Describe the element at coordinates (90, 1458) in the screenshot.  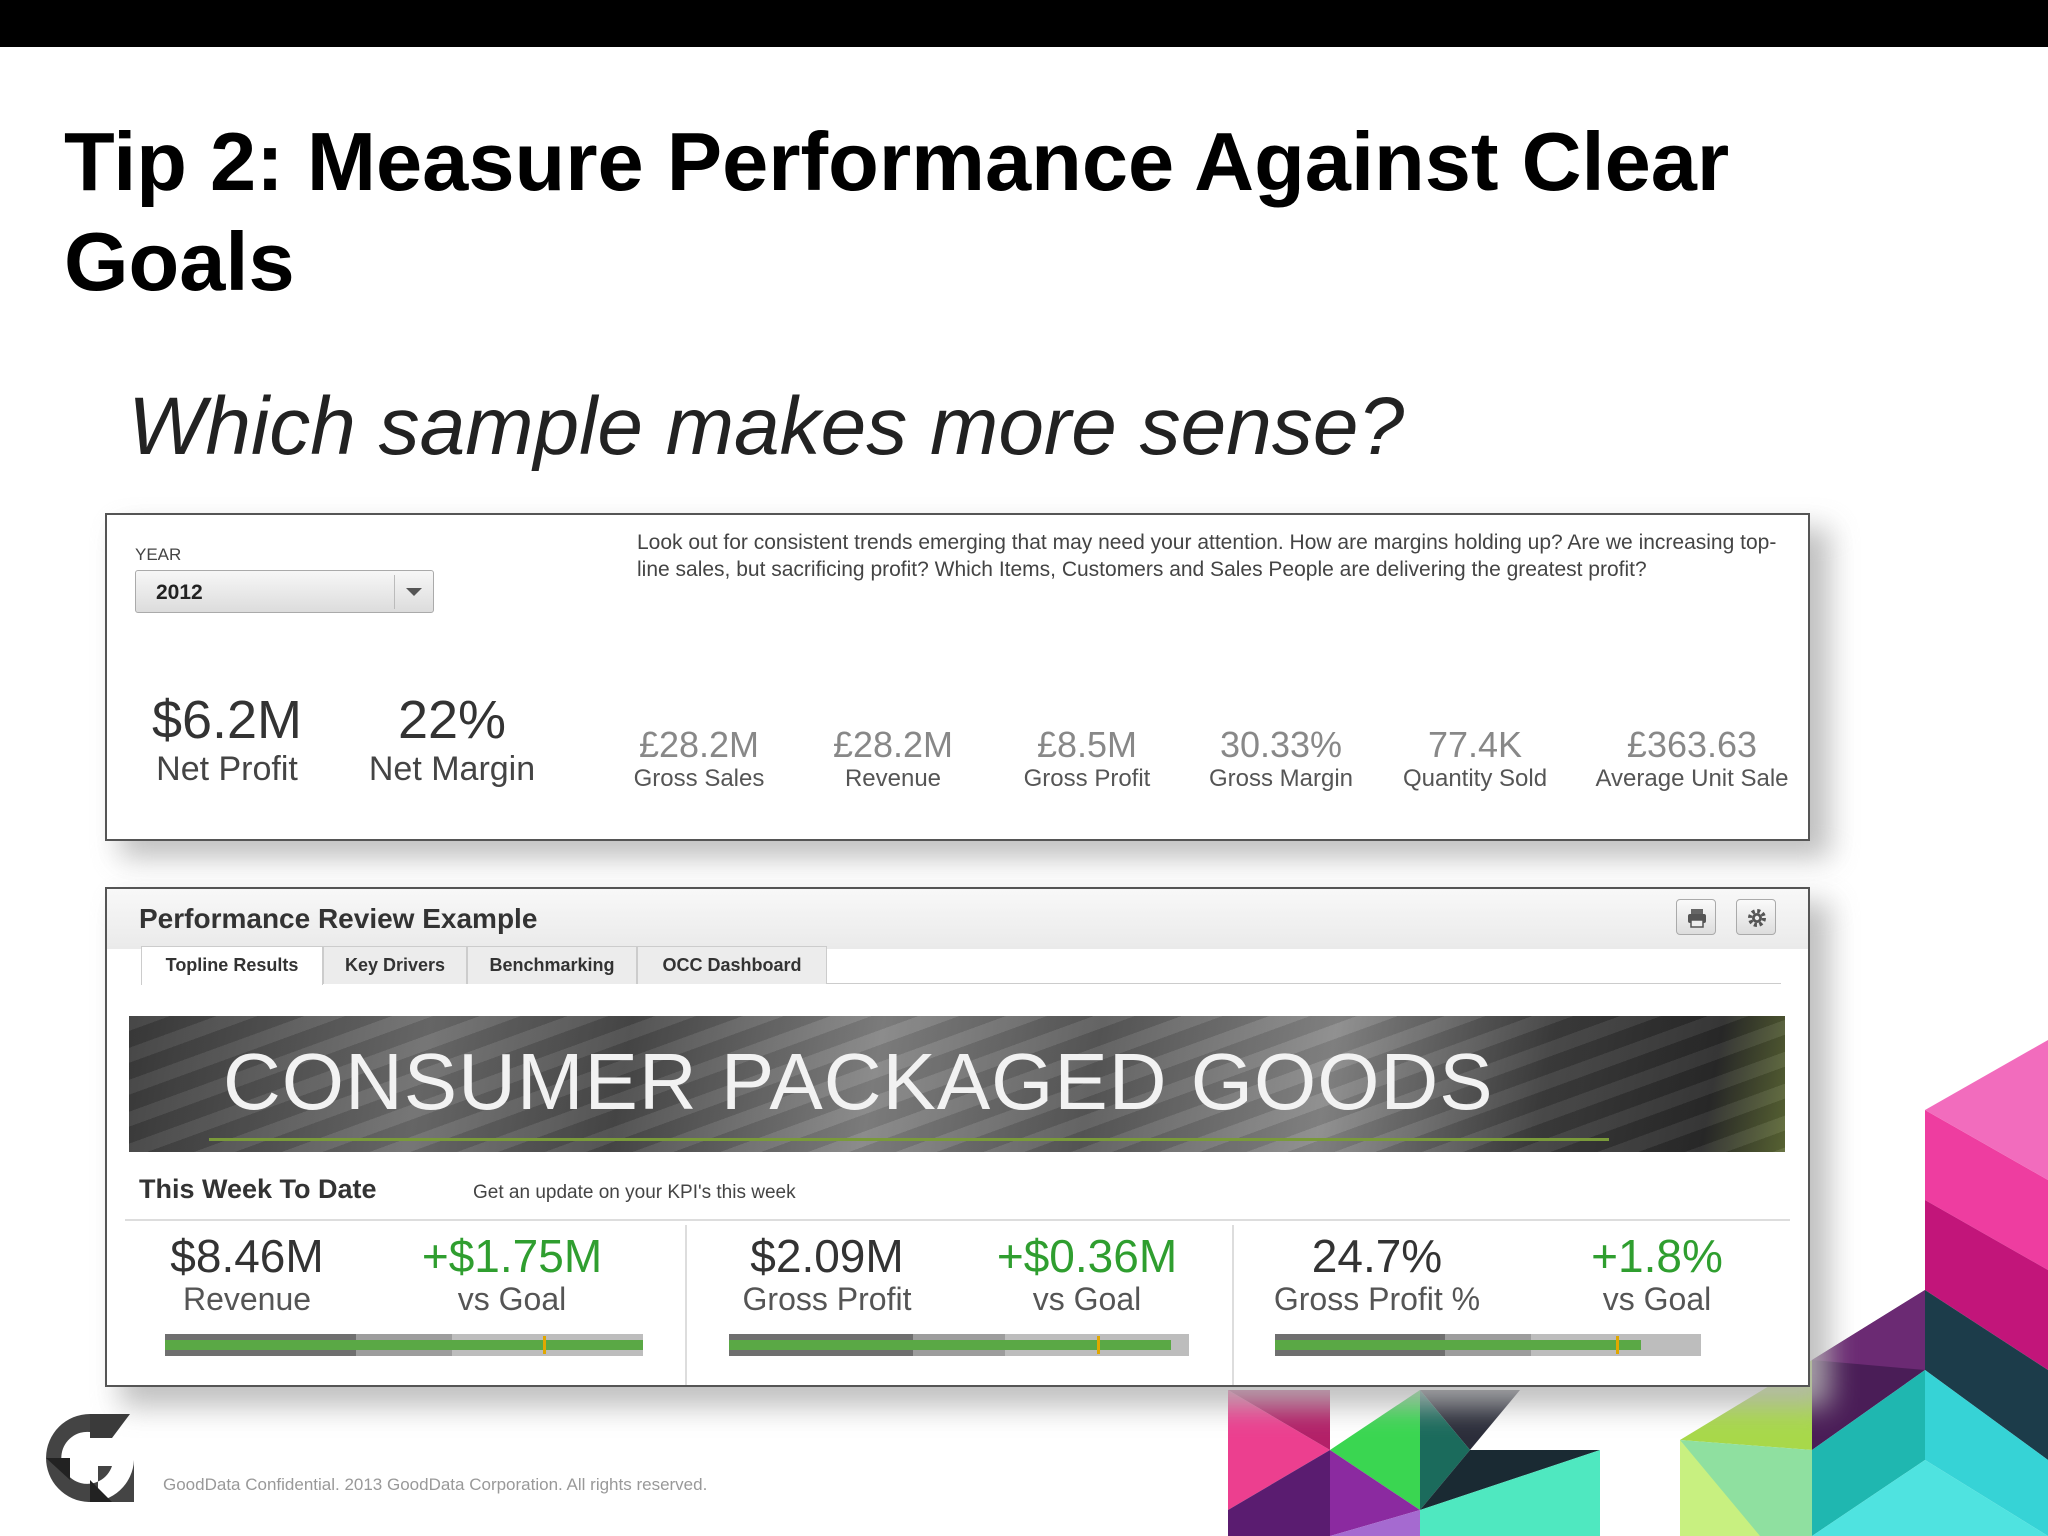
I see `gooddata-g-logo-icon` at that location.